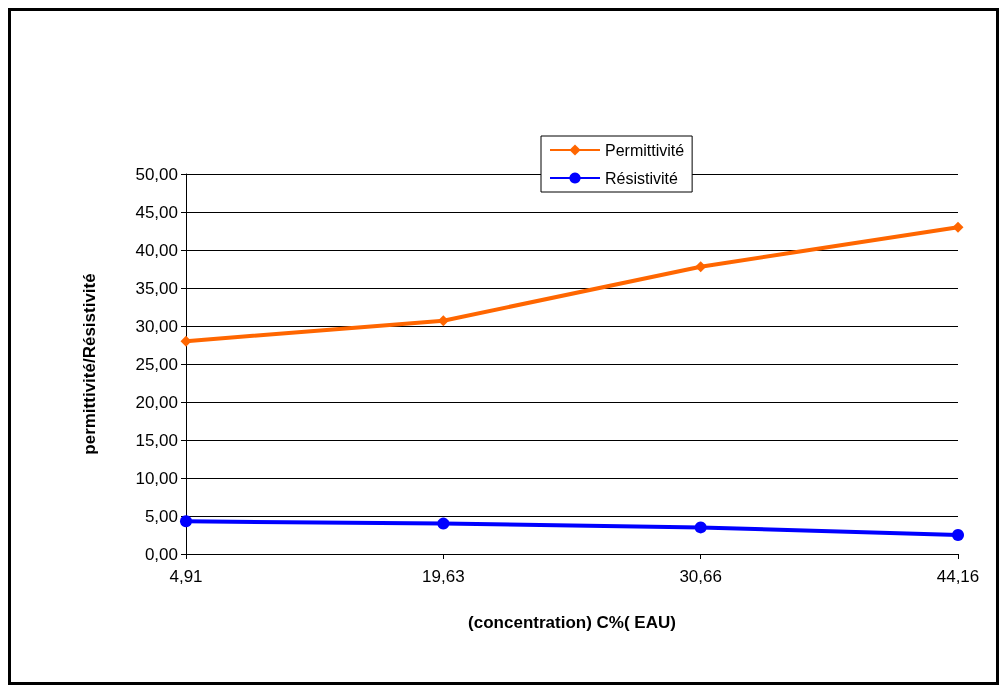 This screenshot has height=693, width=1007. I want to click on y-tick-label: 50,00, so click(156, 174).